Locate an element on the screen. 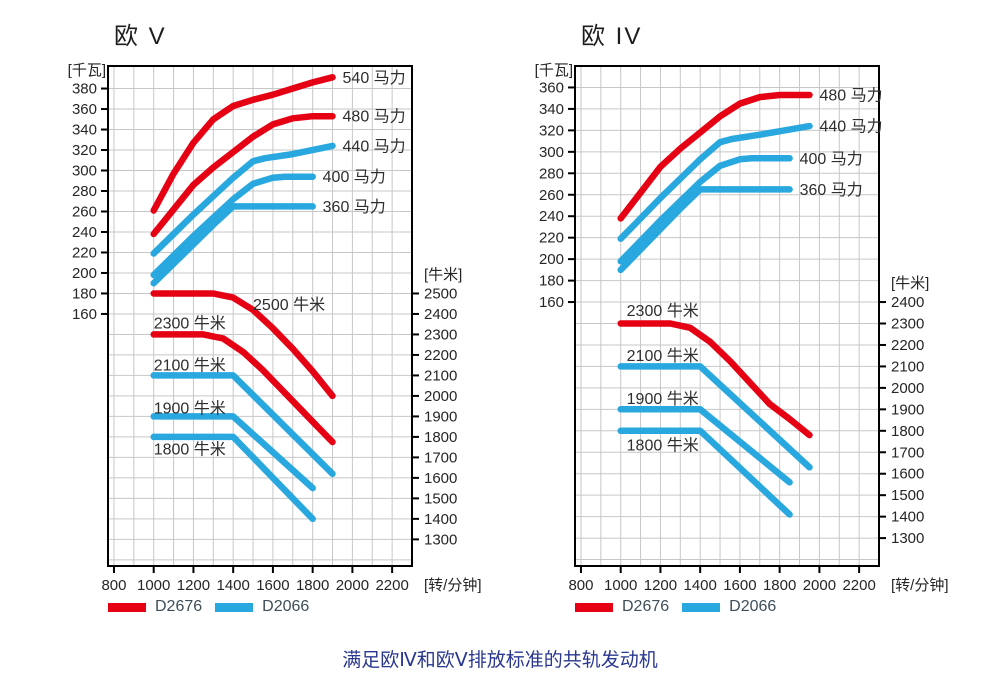 The image size is (1000, 700). svg-text: 800 is located at coordinates (580, 585).